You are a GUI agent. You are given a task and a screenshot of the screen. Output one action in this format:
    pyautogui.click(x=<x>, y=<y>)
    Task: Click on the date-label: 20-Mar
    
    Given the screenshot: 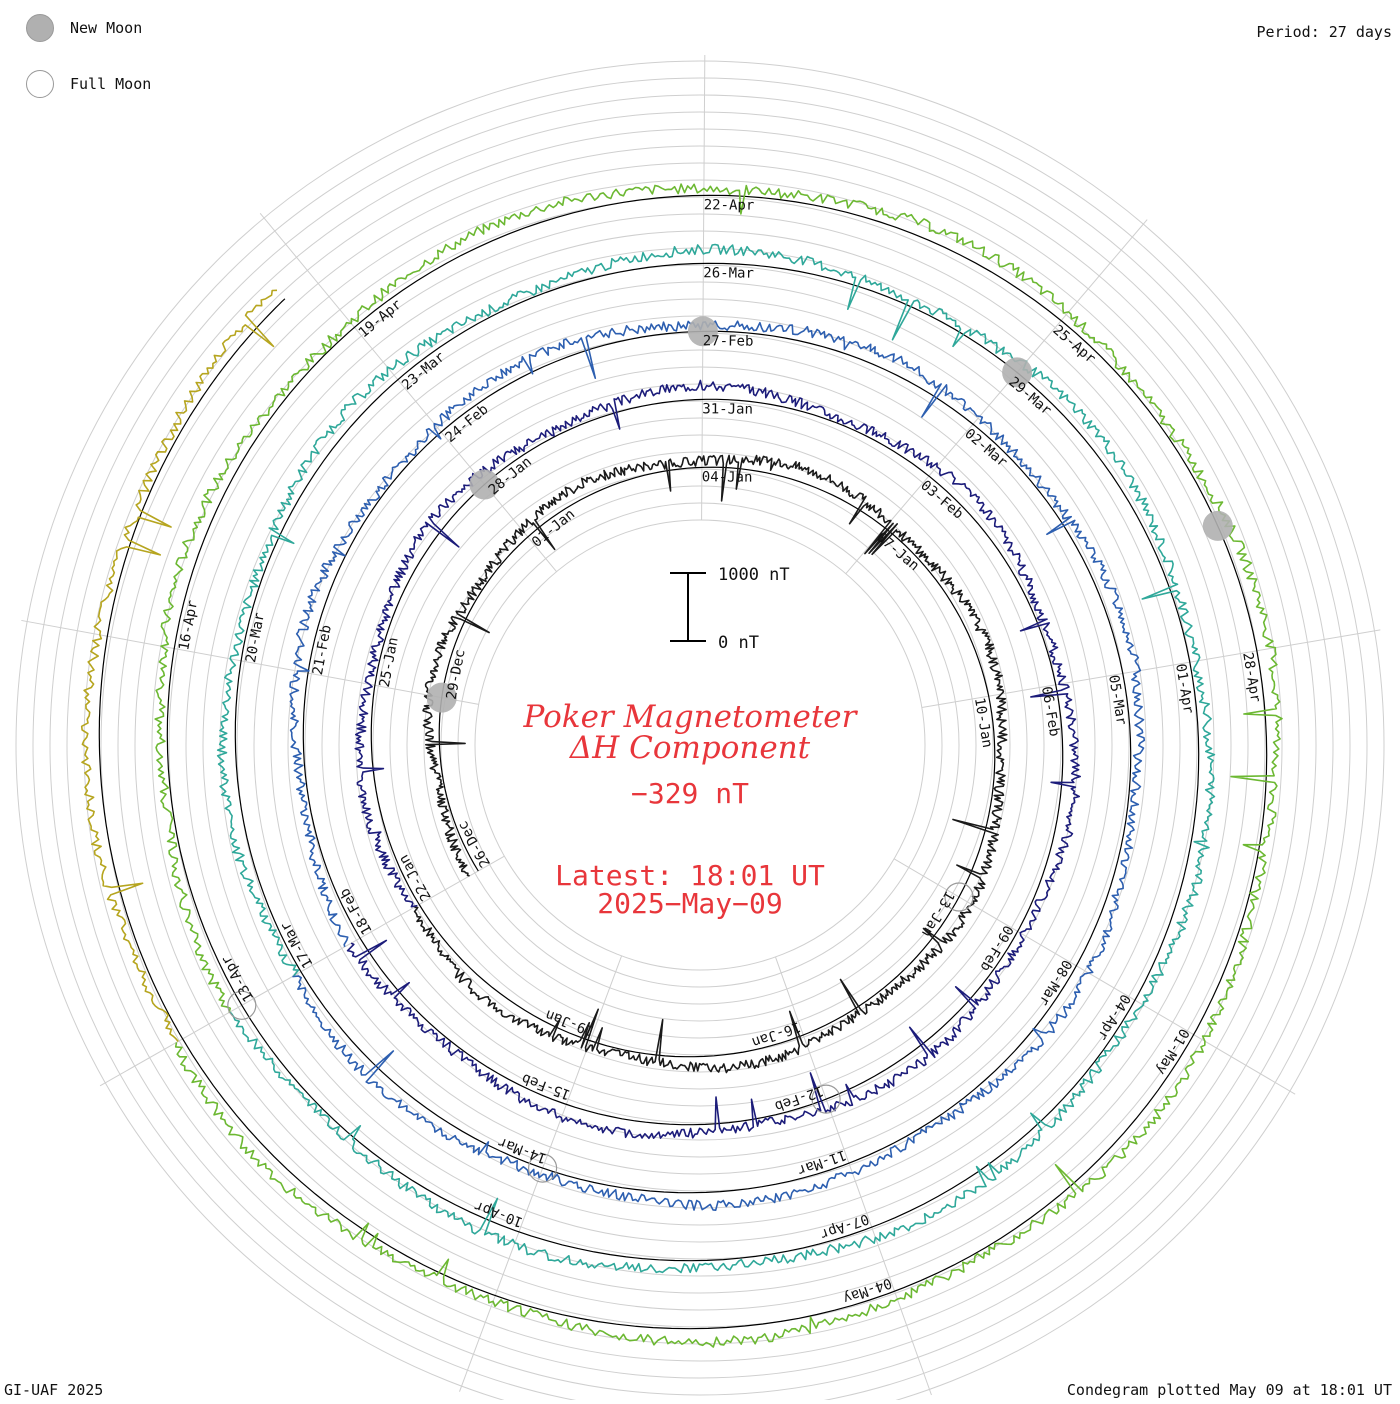 What is the action you would take?
    pyautogui.click(x=255, y=637)
    